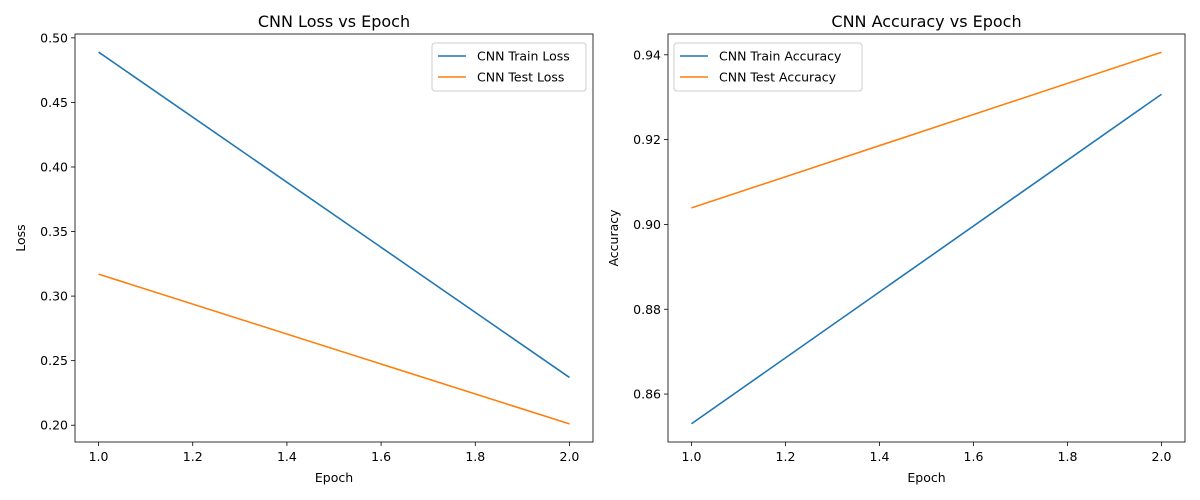 The height and width of the screenshot is (500, 1200). I want to click on y-tick-label: 0.92, so click(647, 139).